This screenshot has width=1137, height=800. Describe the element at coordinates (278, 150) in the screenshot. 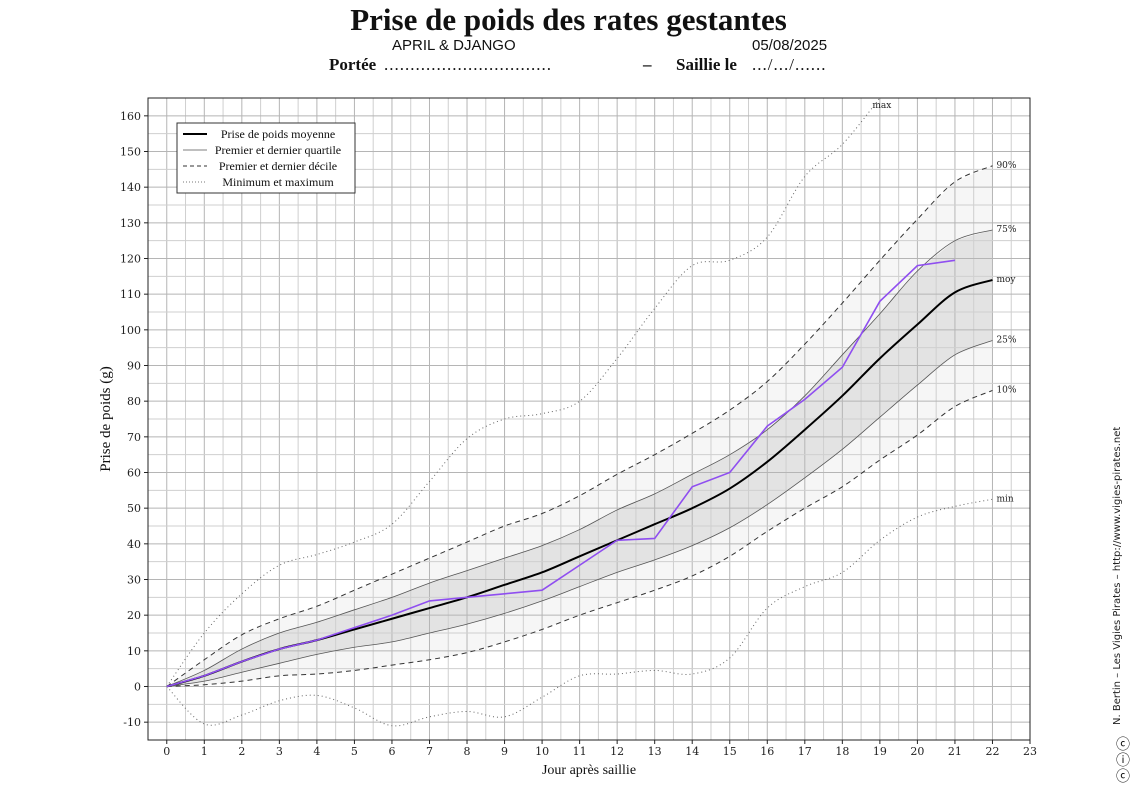

I see `legend-label: Premier et dernier quartile` at that location.